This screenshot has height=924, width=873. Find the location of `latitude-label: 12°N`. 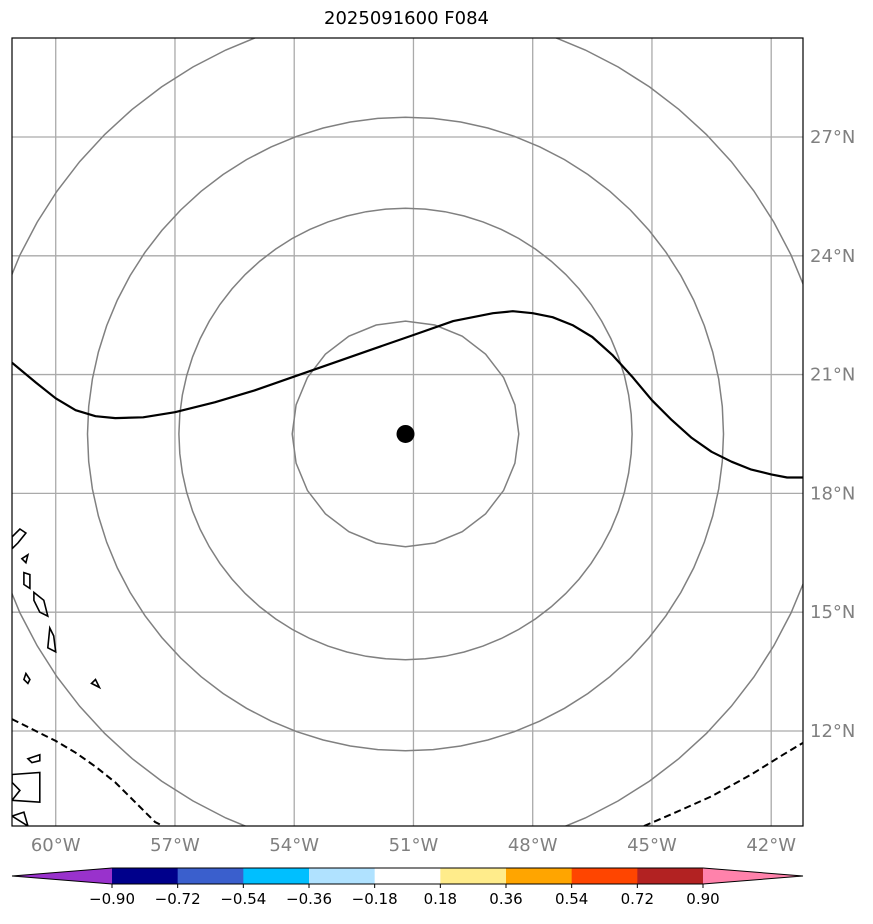

latitude-label: 12°N is located at coordinates (832, 731).